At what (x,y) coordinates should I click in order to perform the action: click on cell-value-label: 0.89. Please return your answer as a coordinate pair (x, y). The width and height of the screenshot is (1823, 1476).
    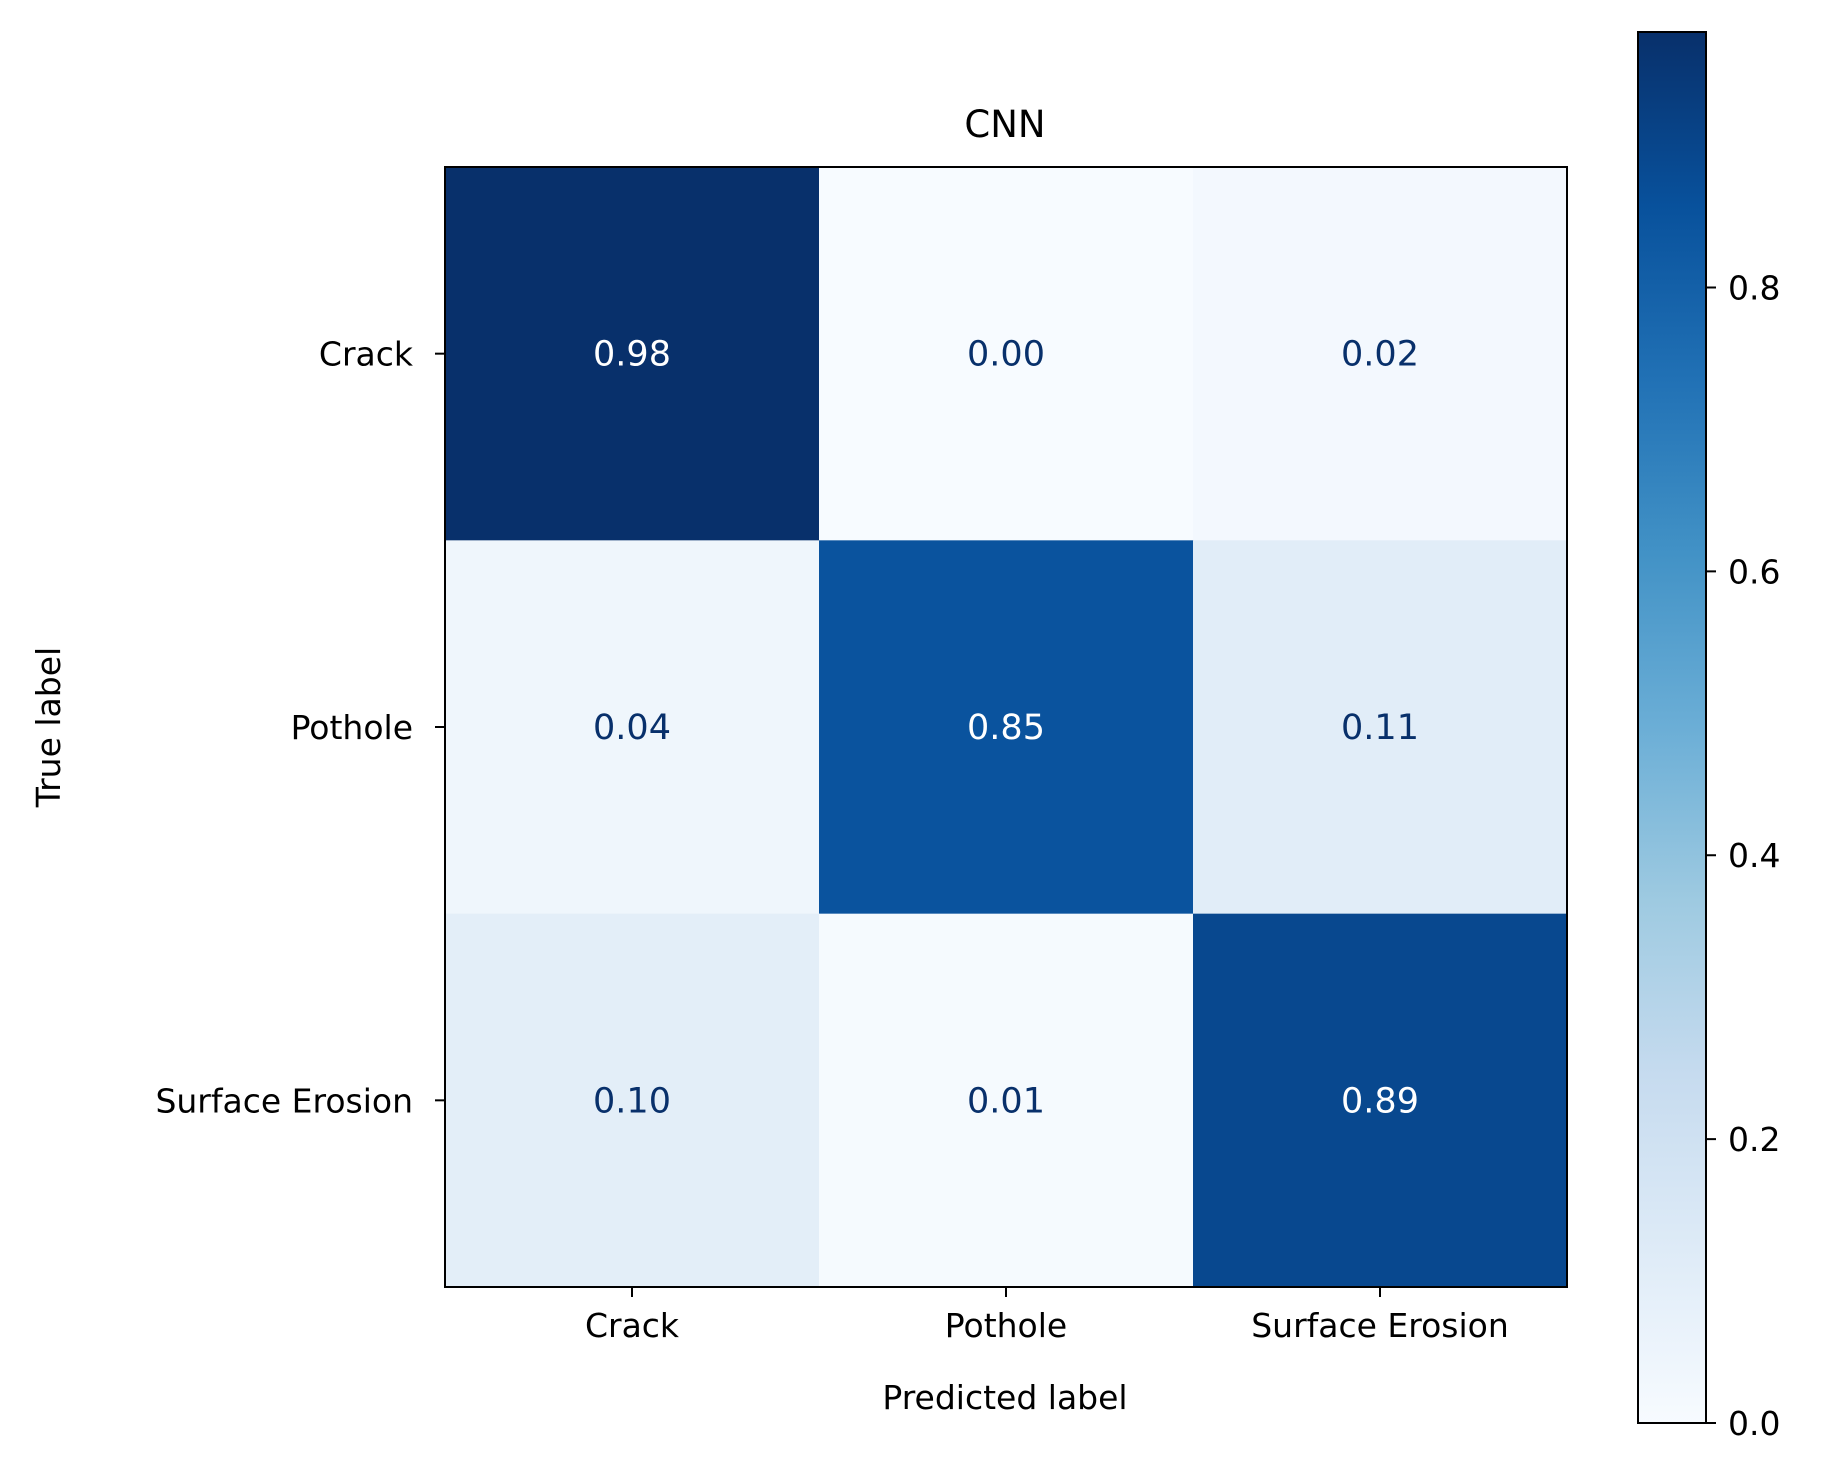
    Looking at the image, I should click on (1380, 1101).